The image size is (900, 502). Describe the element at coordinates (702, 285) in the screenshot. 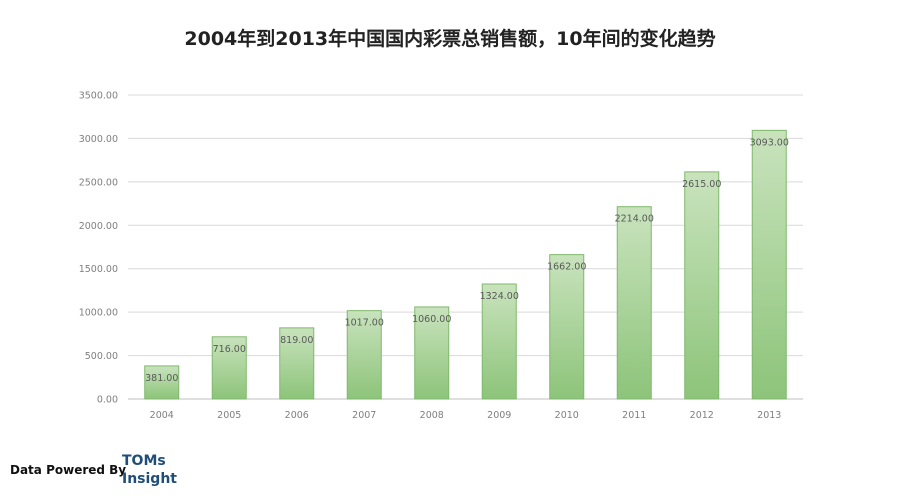

I see `bar-2012` at that location.